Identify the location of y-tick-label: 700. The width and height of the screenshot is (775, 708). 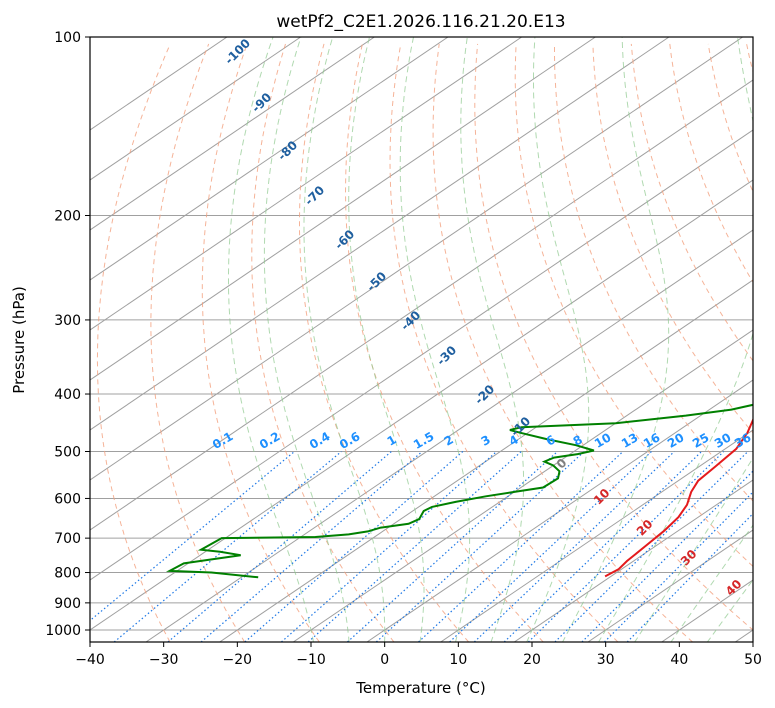
(67, 539).